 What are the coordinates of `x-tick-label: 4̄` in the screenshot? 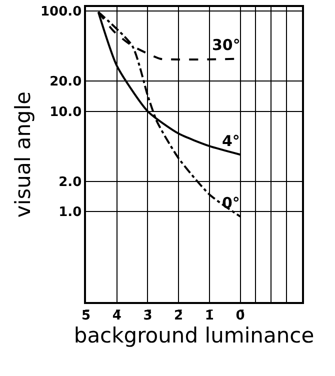 It's located at (117, 316).